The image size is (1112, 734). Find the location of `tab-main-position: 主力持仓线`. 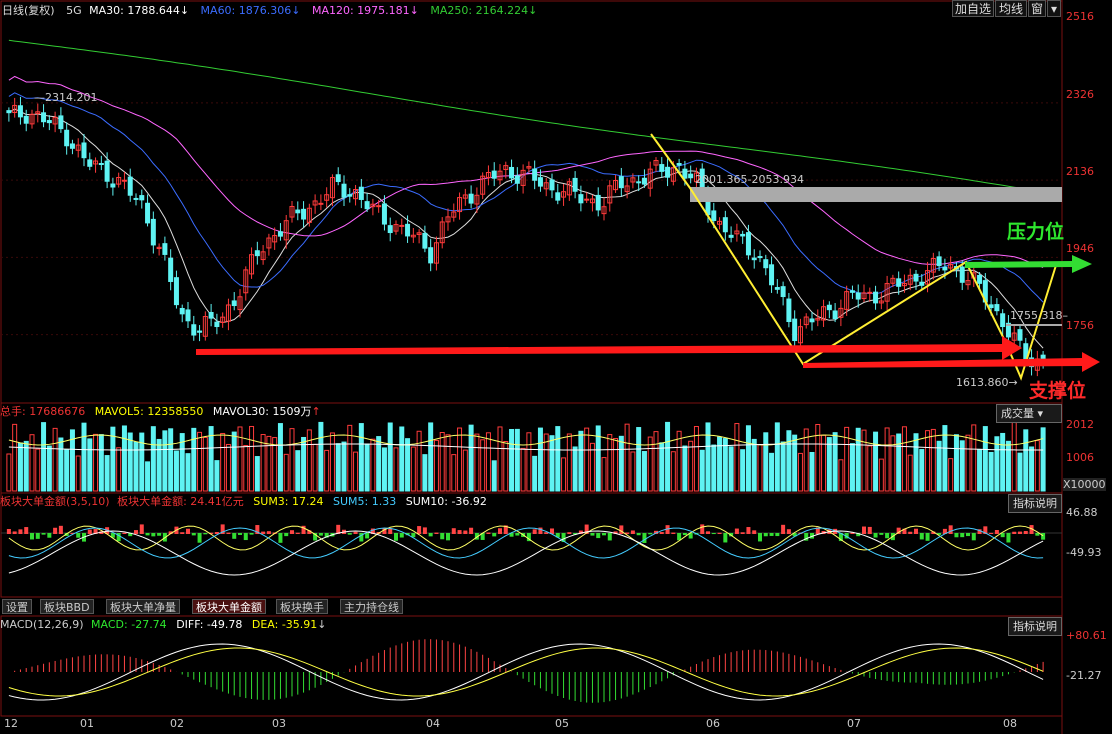

tab-main-position: 主力持仓线 is located at coordinates (371, 606).